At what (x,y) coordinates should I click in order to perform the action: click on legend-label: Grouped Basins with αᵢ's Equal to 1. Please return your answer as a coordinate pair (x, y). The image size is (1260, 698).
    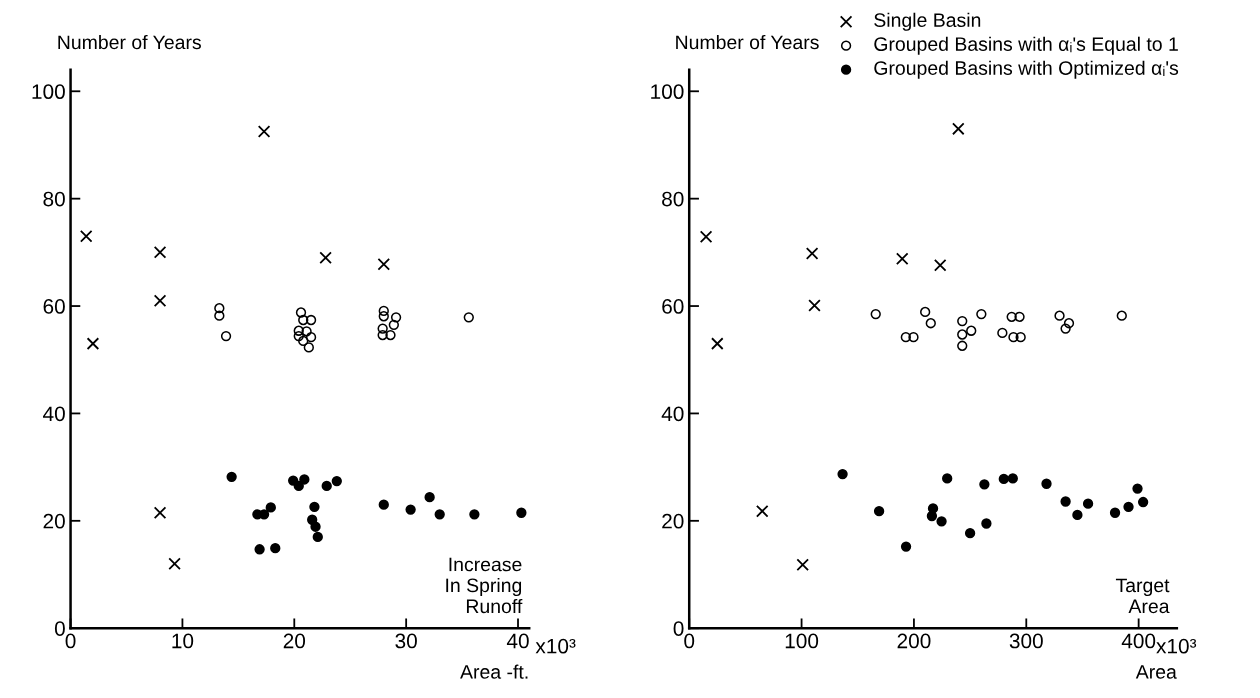
    Looking at the image, I should click on (1026, 45).